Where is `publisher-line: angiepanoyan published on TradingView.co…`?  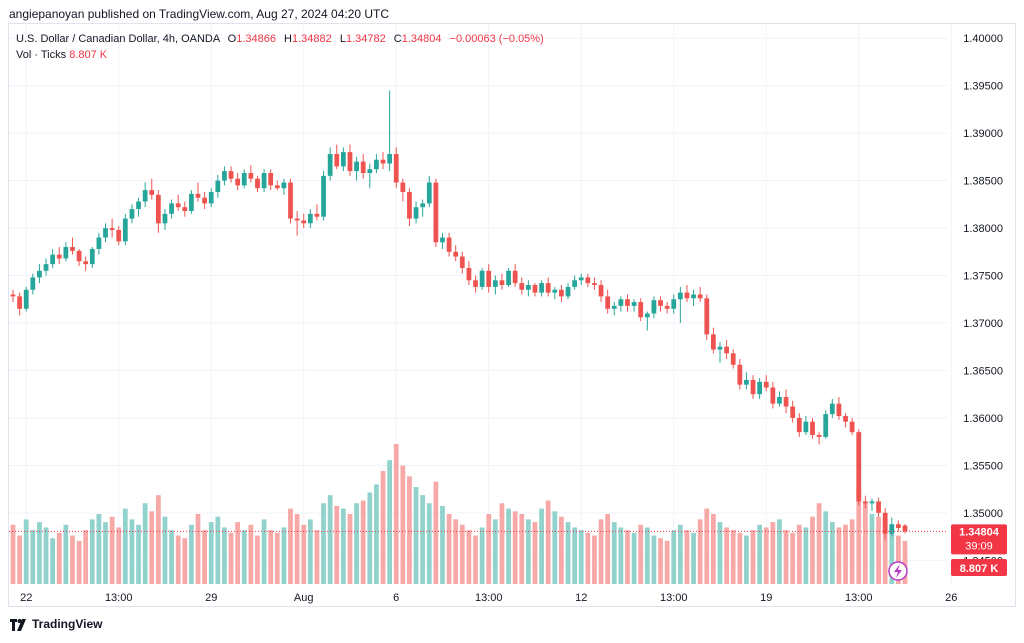
publisher-line: angiepanoyan published on TradingView.co… is located at coordinates (199, 14).